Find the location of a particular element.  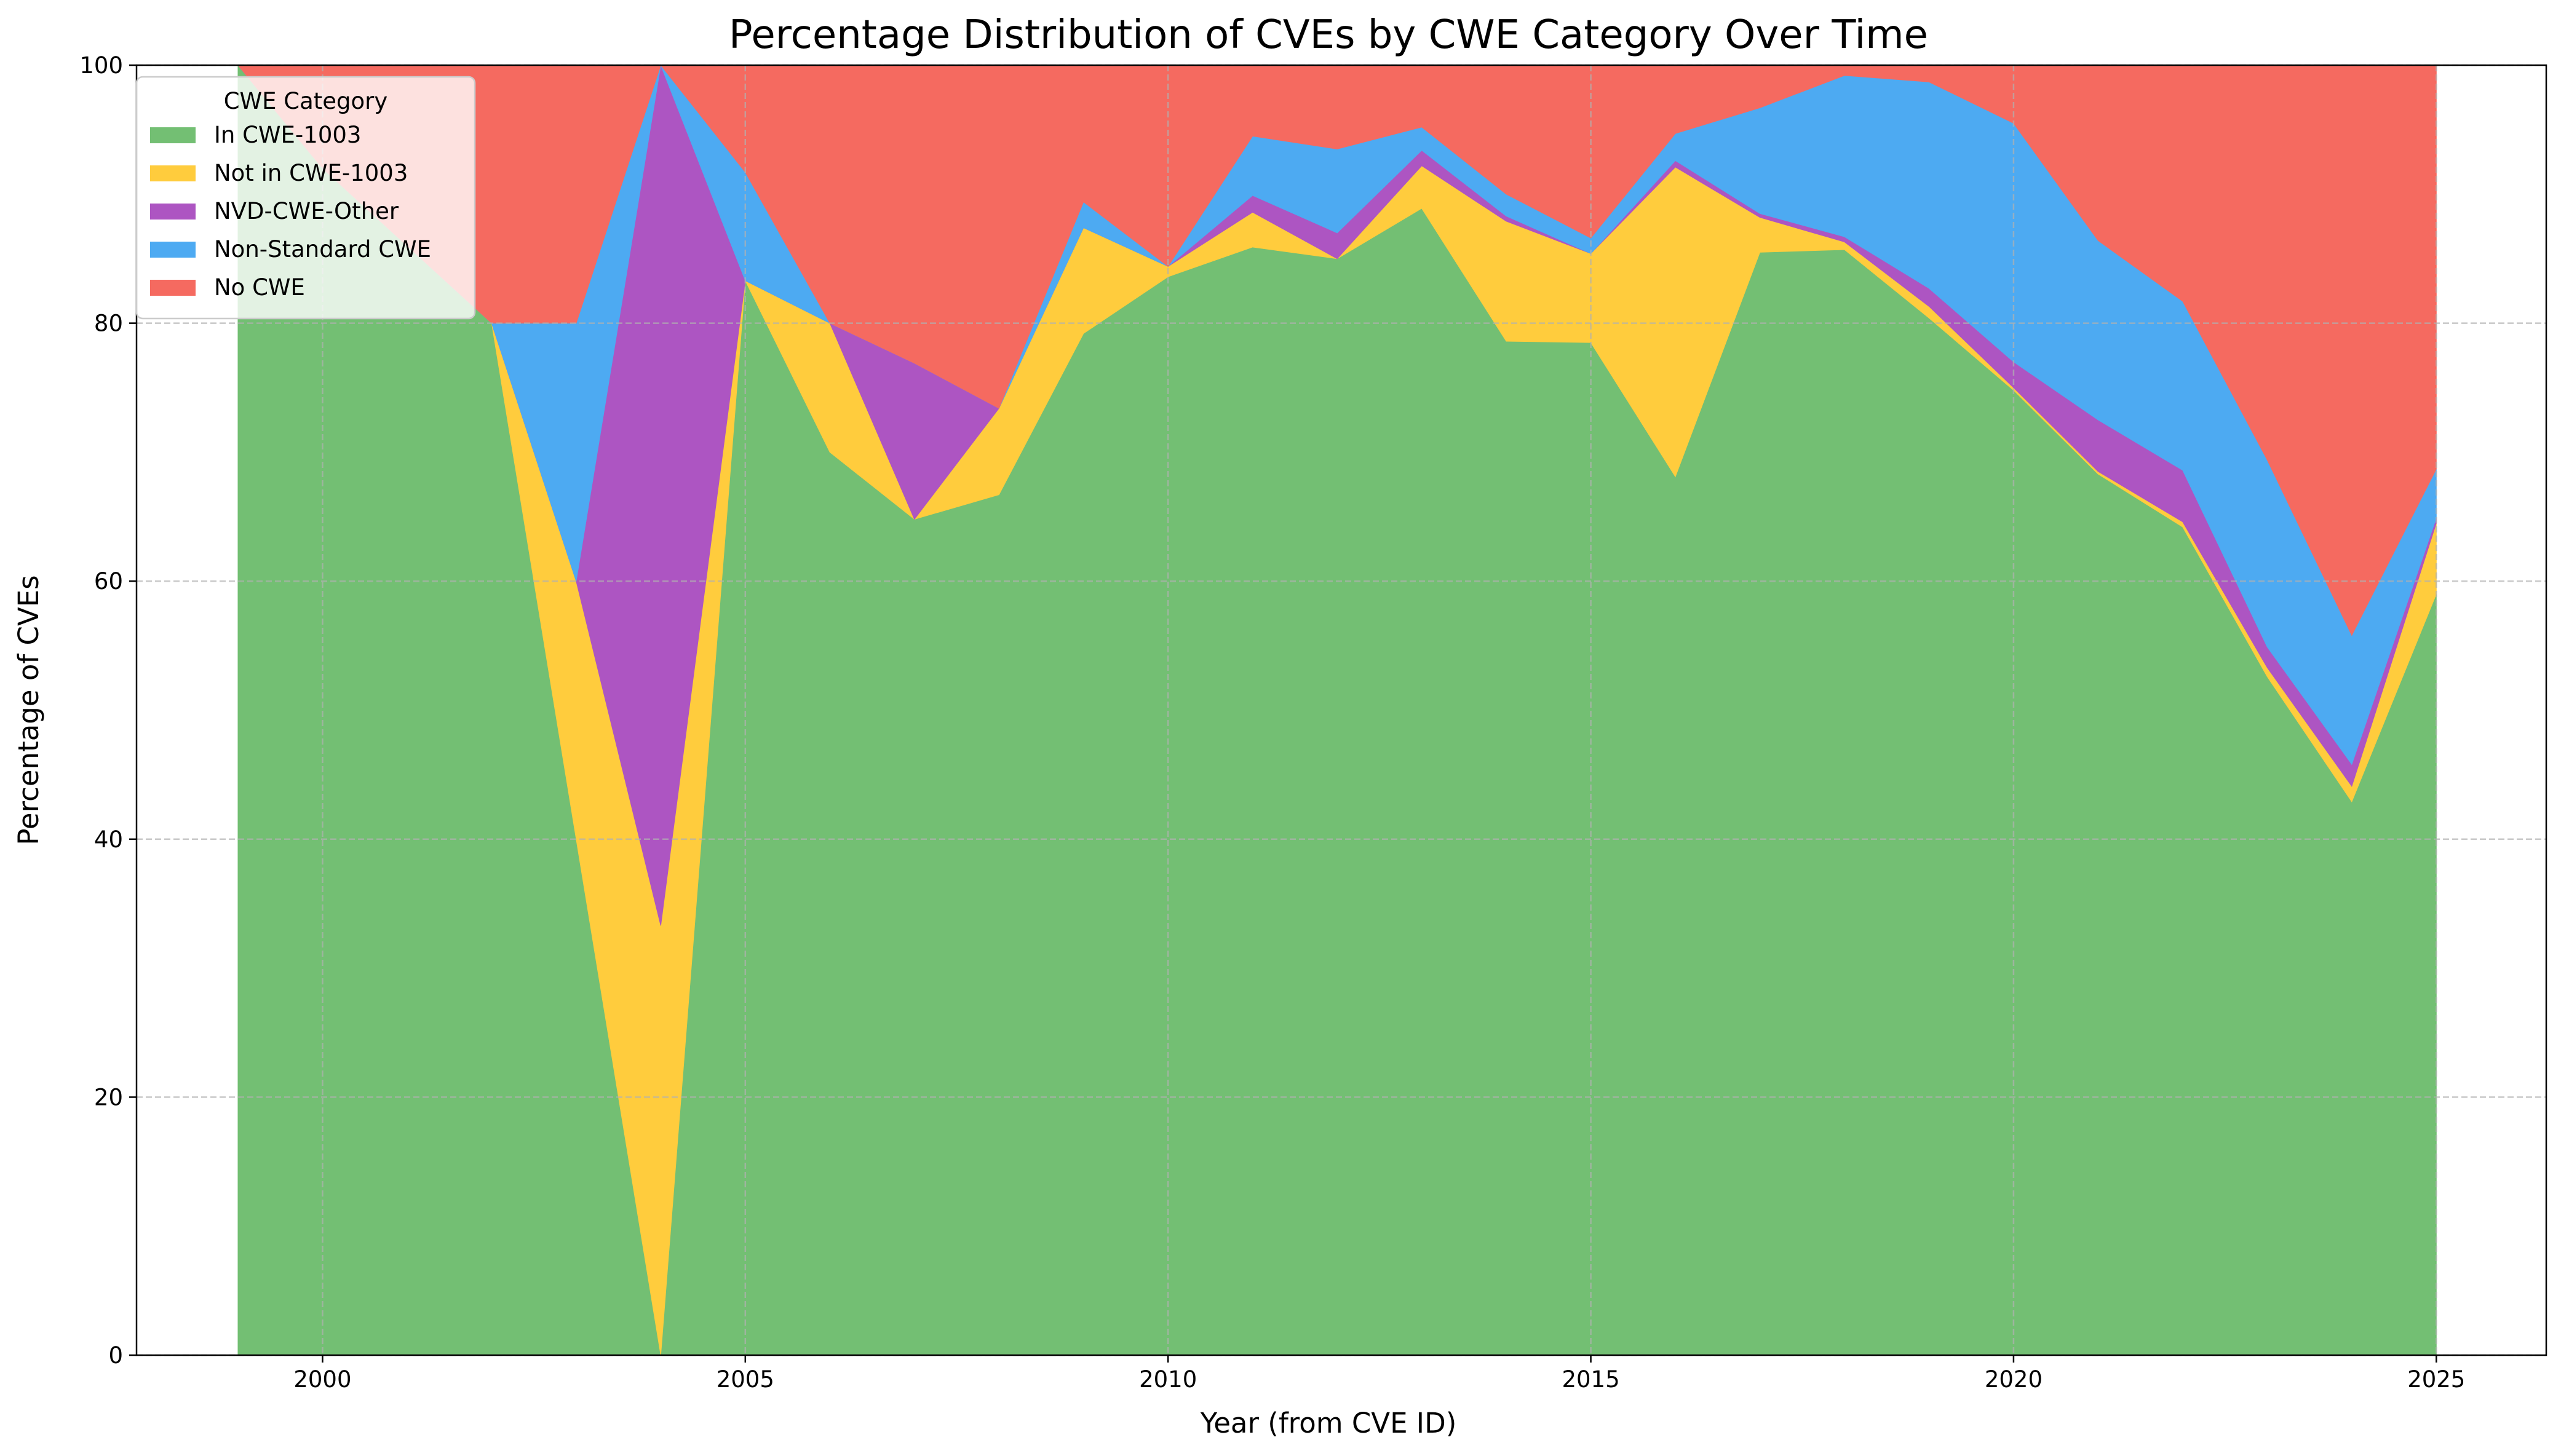

x-tick-label: 2015 is located at coordinates (1591, 1380).